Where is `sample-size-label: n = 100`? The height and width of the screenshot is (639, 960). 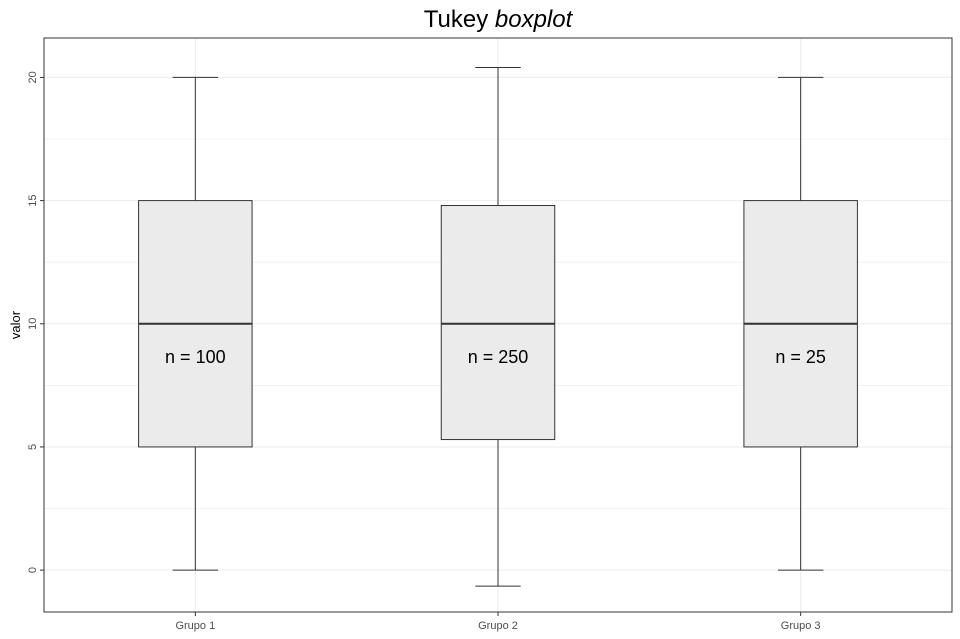 sample-size-label: n = 100 is located at coordinates (195, 357).